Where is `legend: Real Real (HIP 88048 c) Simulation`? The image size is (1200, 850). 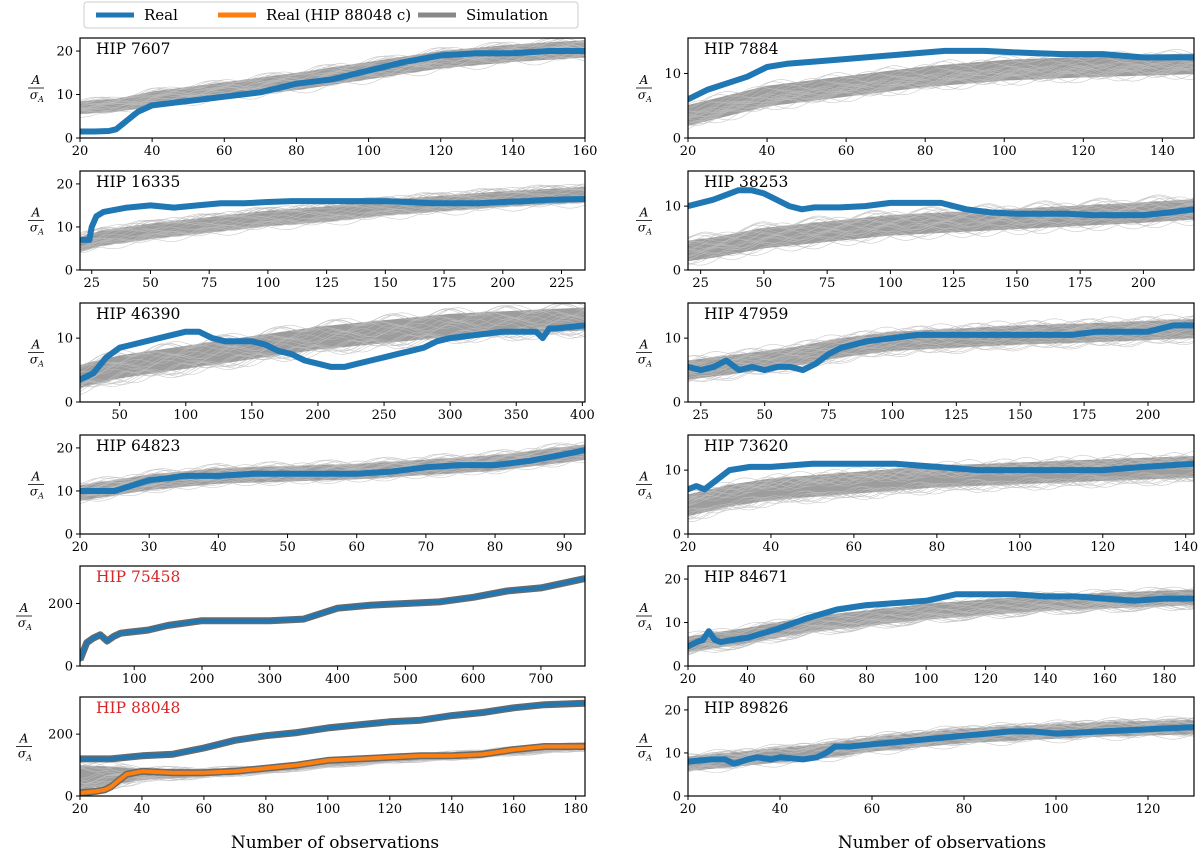 legend: Real Real (HIP 88048 c) Simulation is located at coordinates (331, 15).